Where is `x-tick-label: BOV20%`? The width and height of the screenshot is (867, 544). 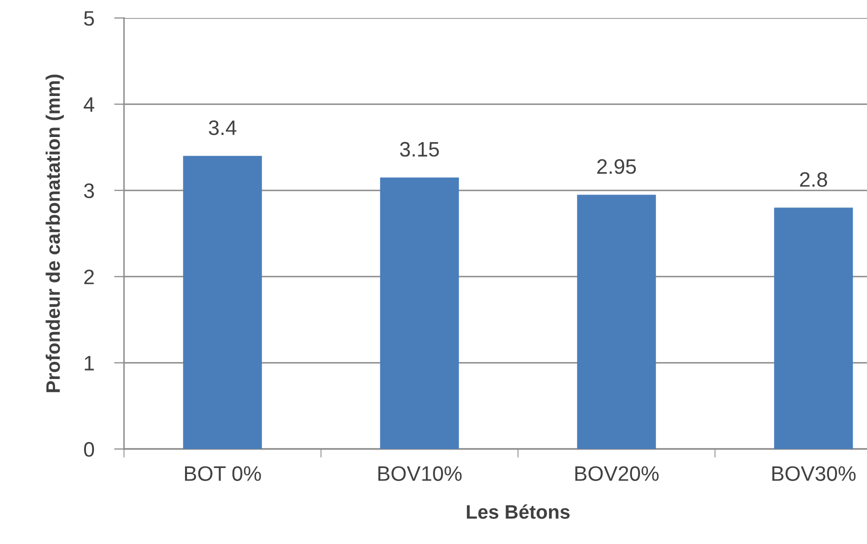 x-tick-label: BOV20% is located at coordinates (617, 473).